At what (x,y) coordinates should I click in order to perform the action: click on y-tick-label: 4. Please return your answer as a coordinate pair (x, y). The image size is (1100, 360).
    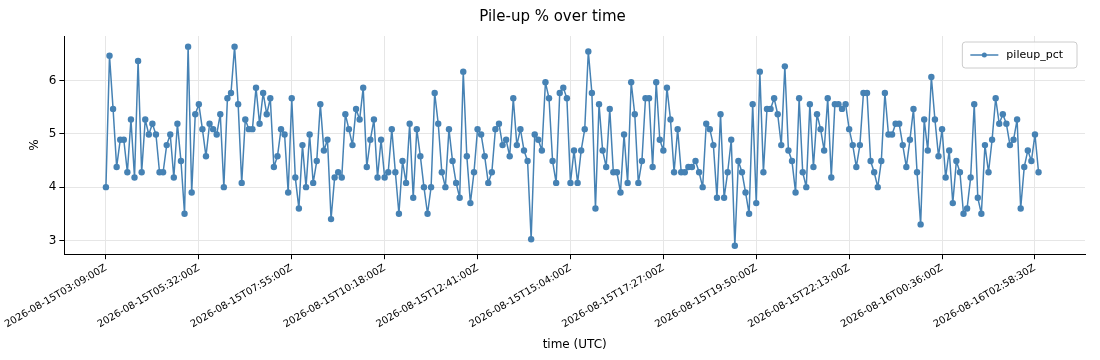
    Looking at the image, I should click on (52, 186).